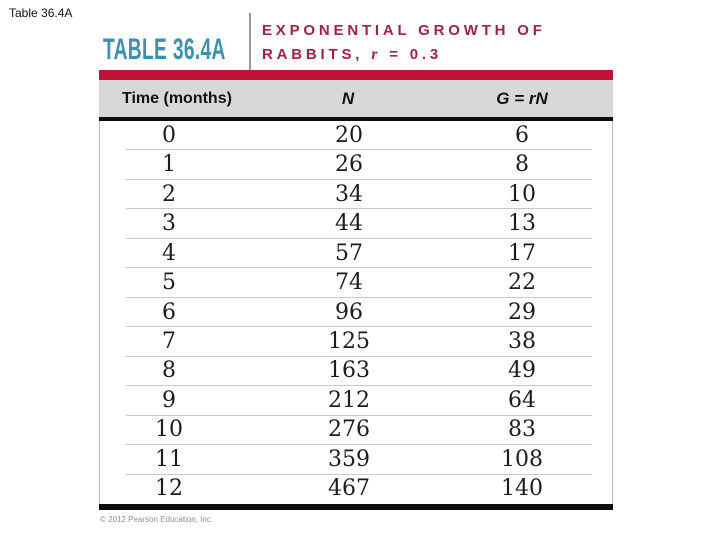 This screenshot has width=720, height=540. I want to click on table-row: 3 44 13, so click(356, 224).